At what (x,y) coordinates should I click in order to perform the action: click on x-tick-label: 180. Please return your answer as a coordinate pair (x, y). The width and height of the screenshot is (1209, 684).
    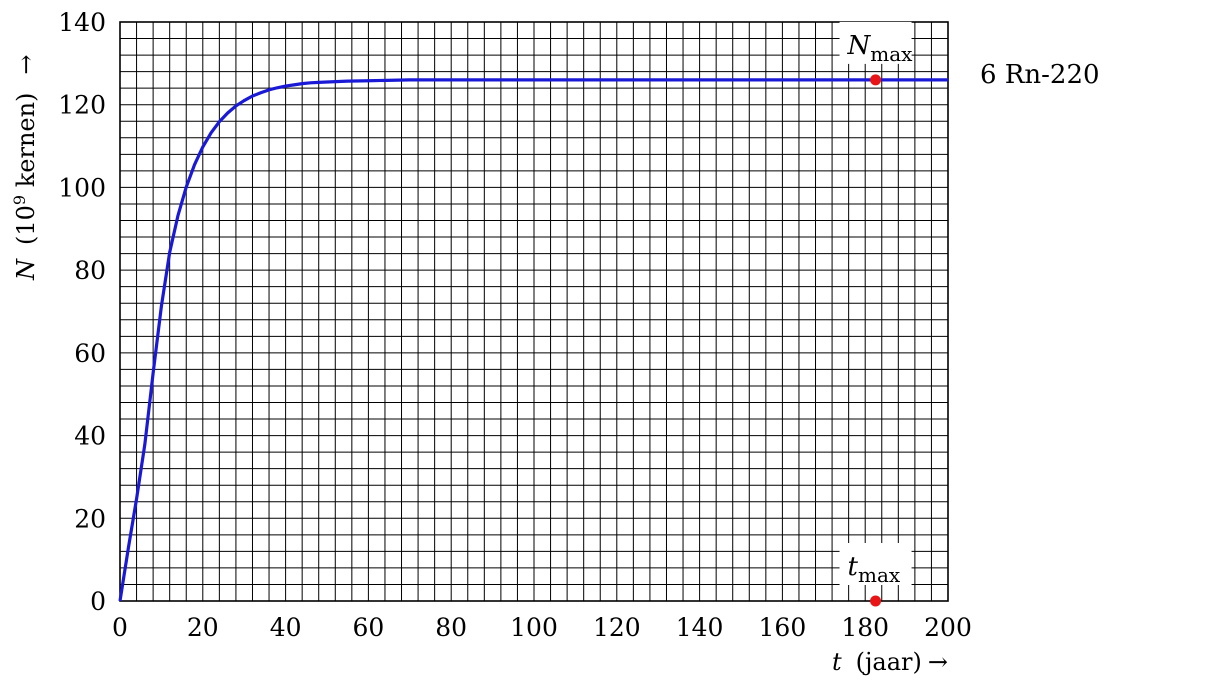
    Looking at the image, I should click on (865, 627).